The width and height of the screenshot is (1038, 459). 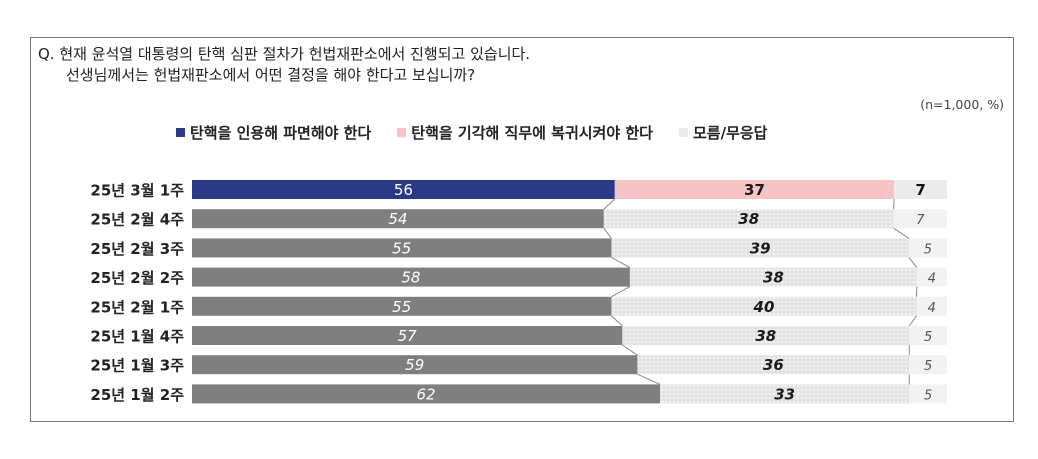 I want to click on value-label-restore: 39, so click(x=760, y=248).